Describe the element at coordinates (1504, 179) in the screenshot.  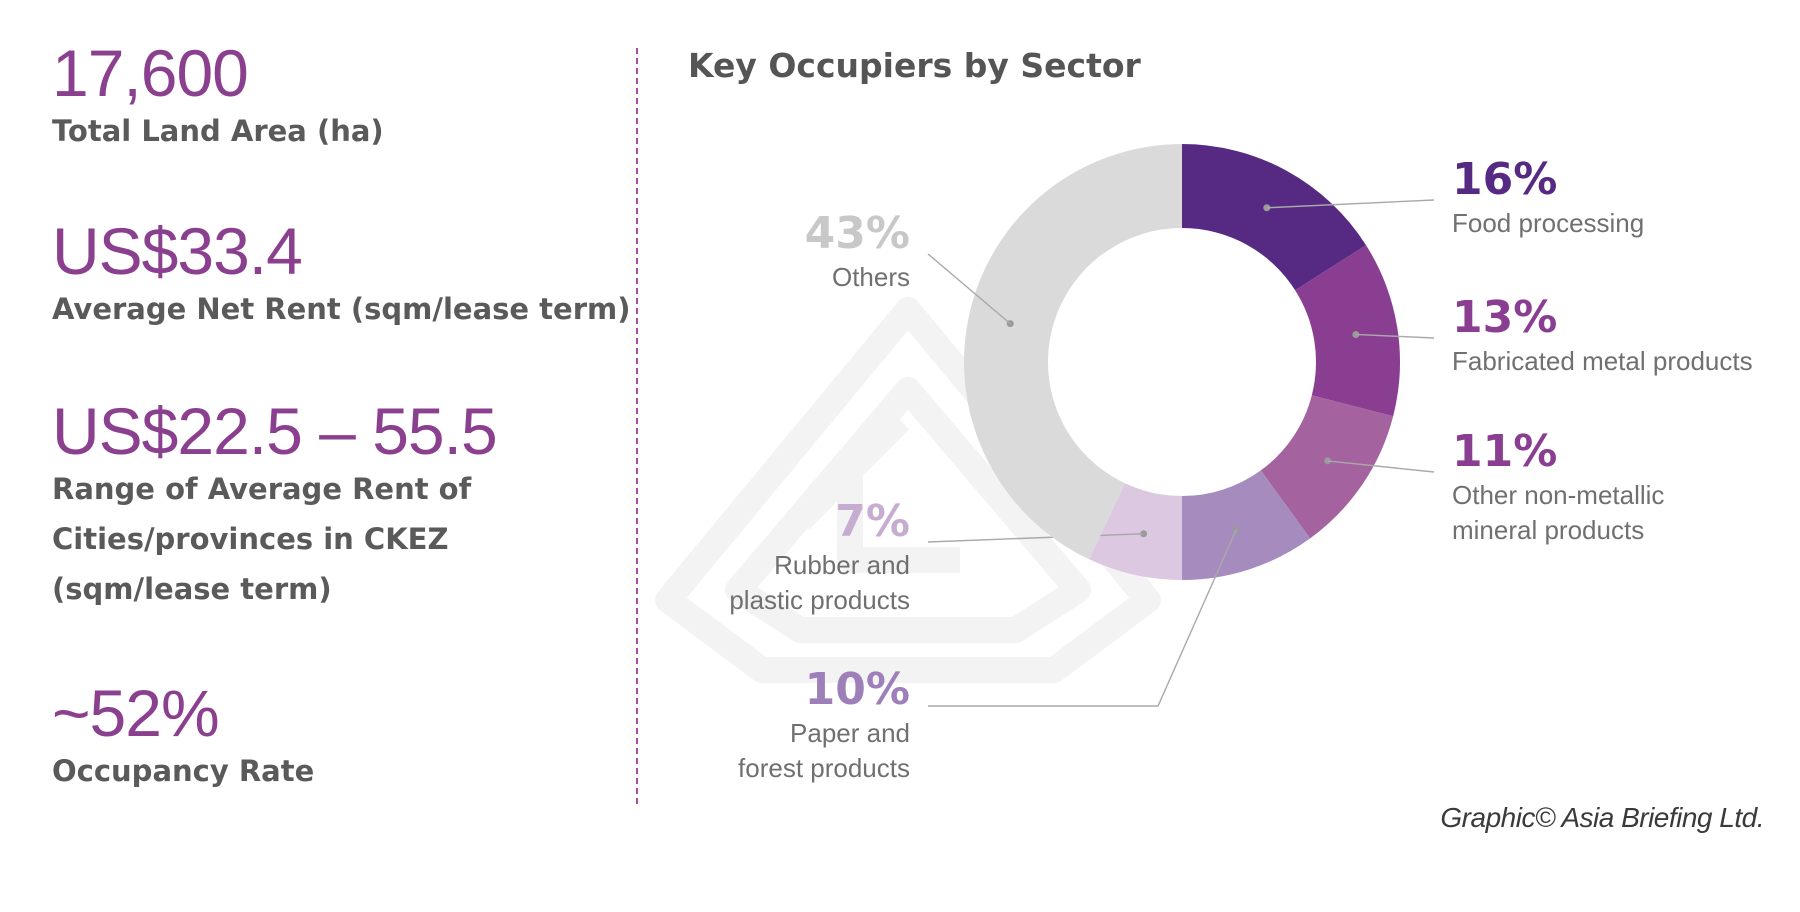
I see `slice-percent-label: 16%` at that location.